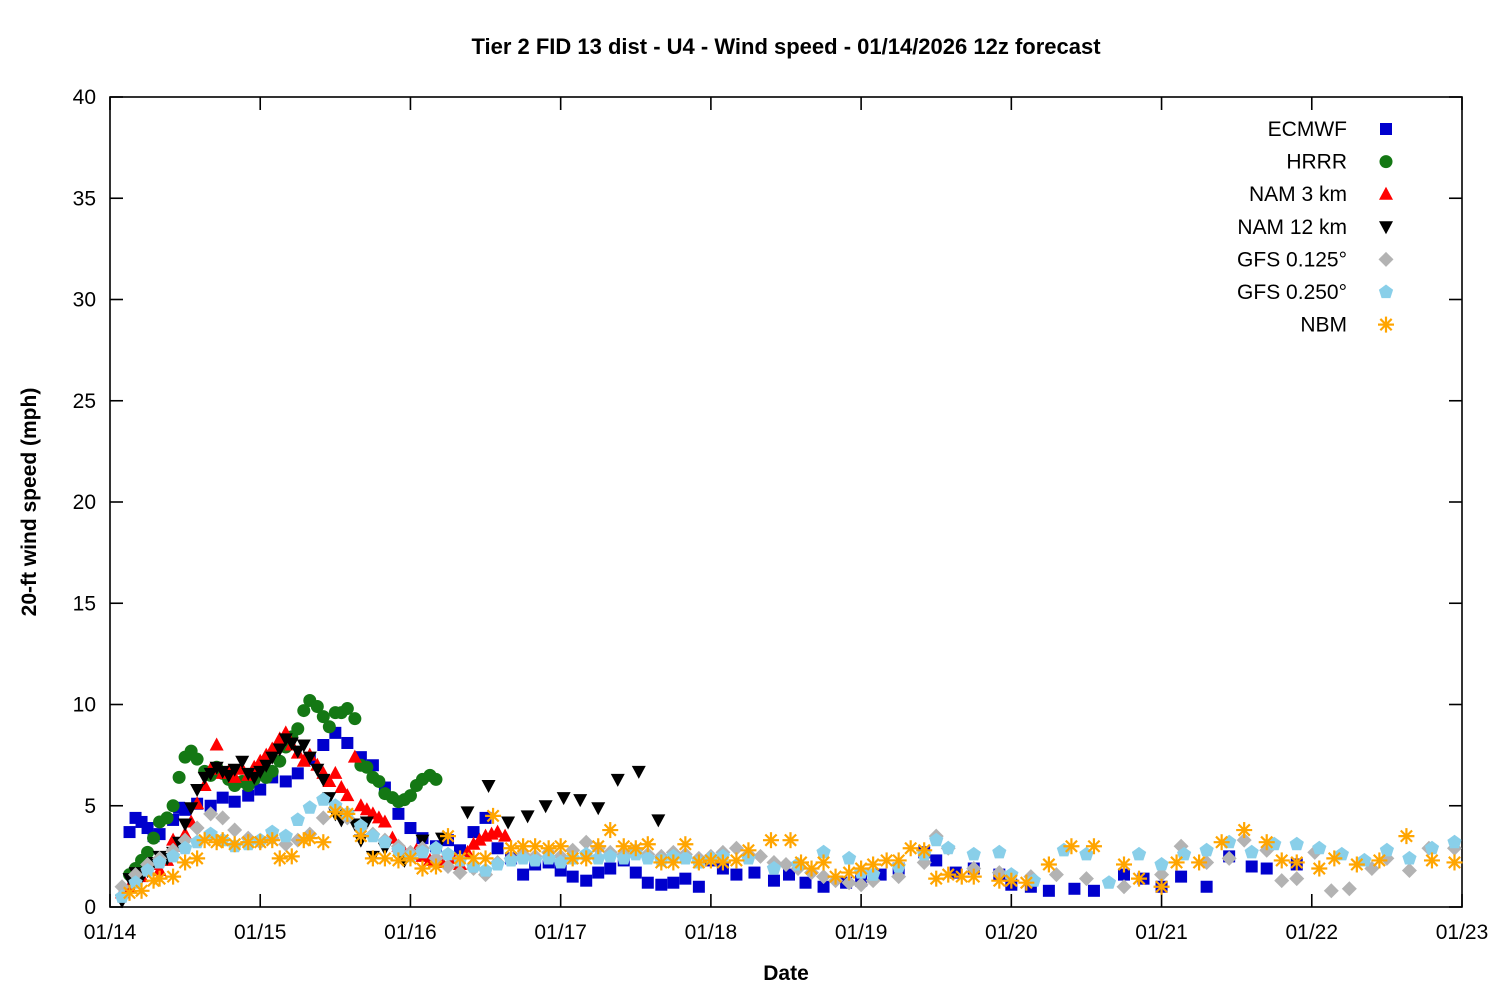 This screenshot has width=1500, height=1000. What do you see at coordinates (410, 932) in the screenshot?
I see `x-tick-label: 01/16` at bounding box center [410, 932].